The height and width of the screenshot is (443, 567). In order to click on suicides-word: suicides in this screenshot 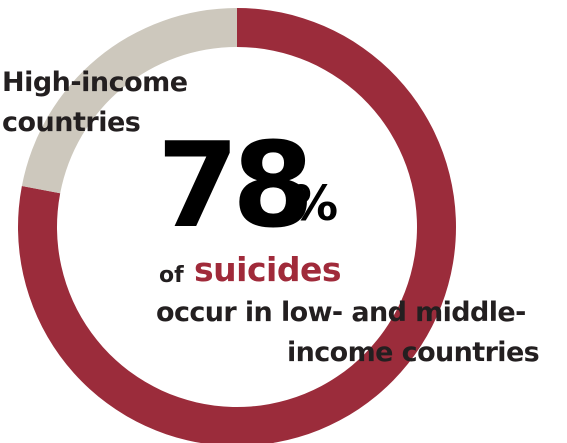, I will do `click(267, 269)`.